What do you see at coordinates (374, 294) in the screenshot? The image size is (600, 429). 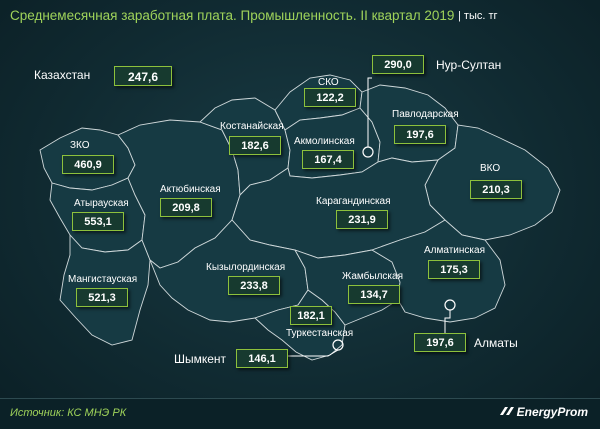 I see `zhambyl-value: 134,7` at bounding box center [374, 294].